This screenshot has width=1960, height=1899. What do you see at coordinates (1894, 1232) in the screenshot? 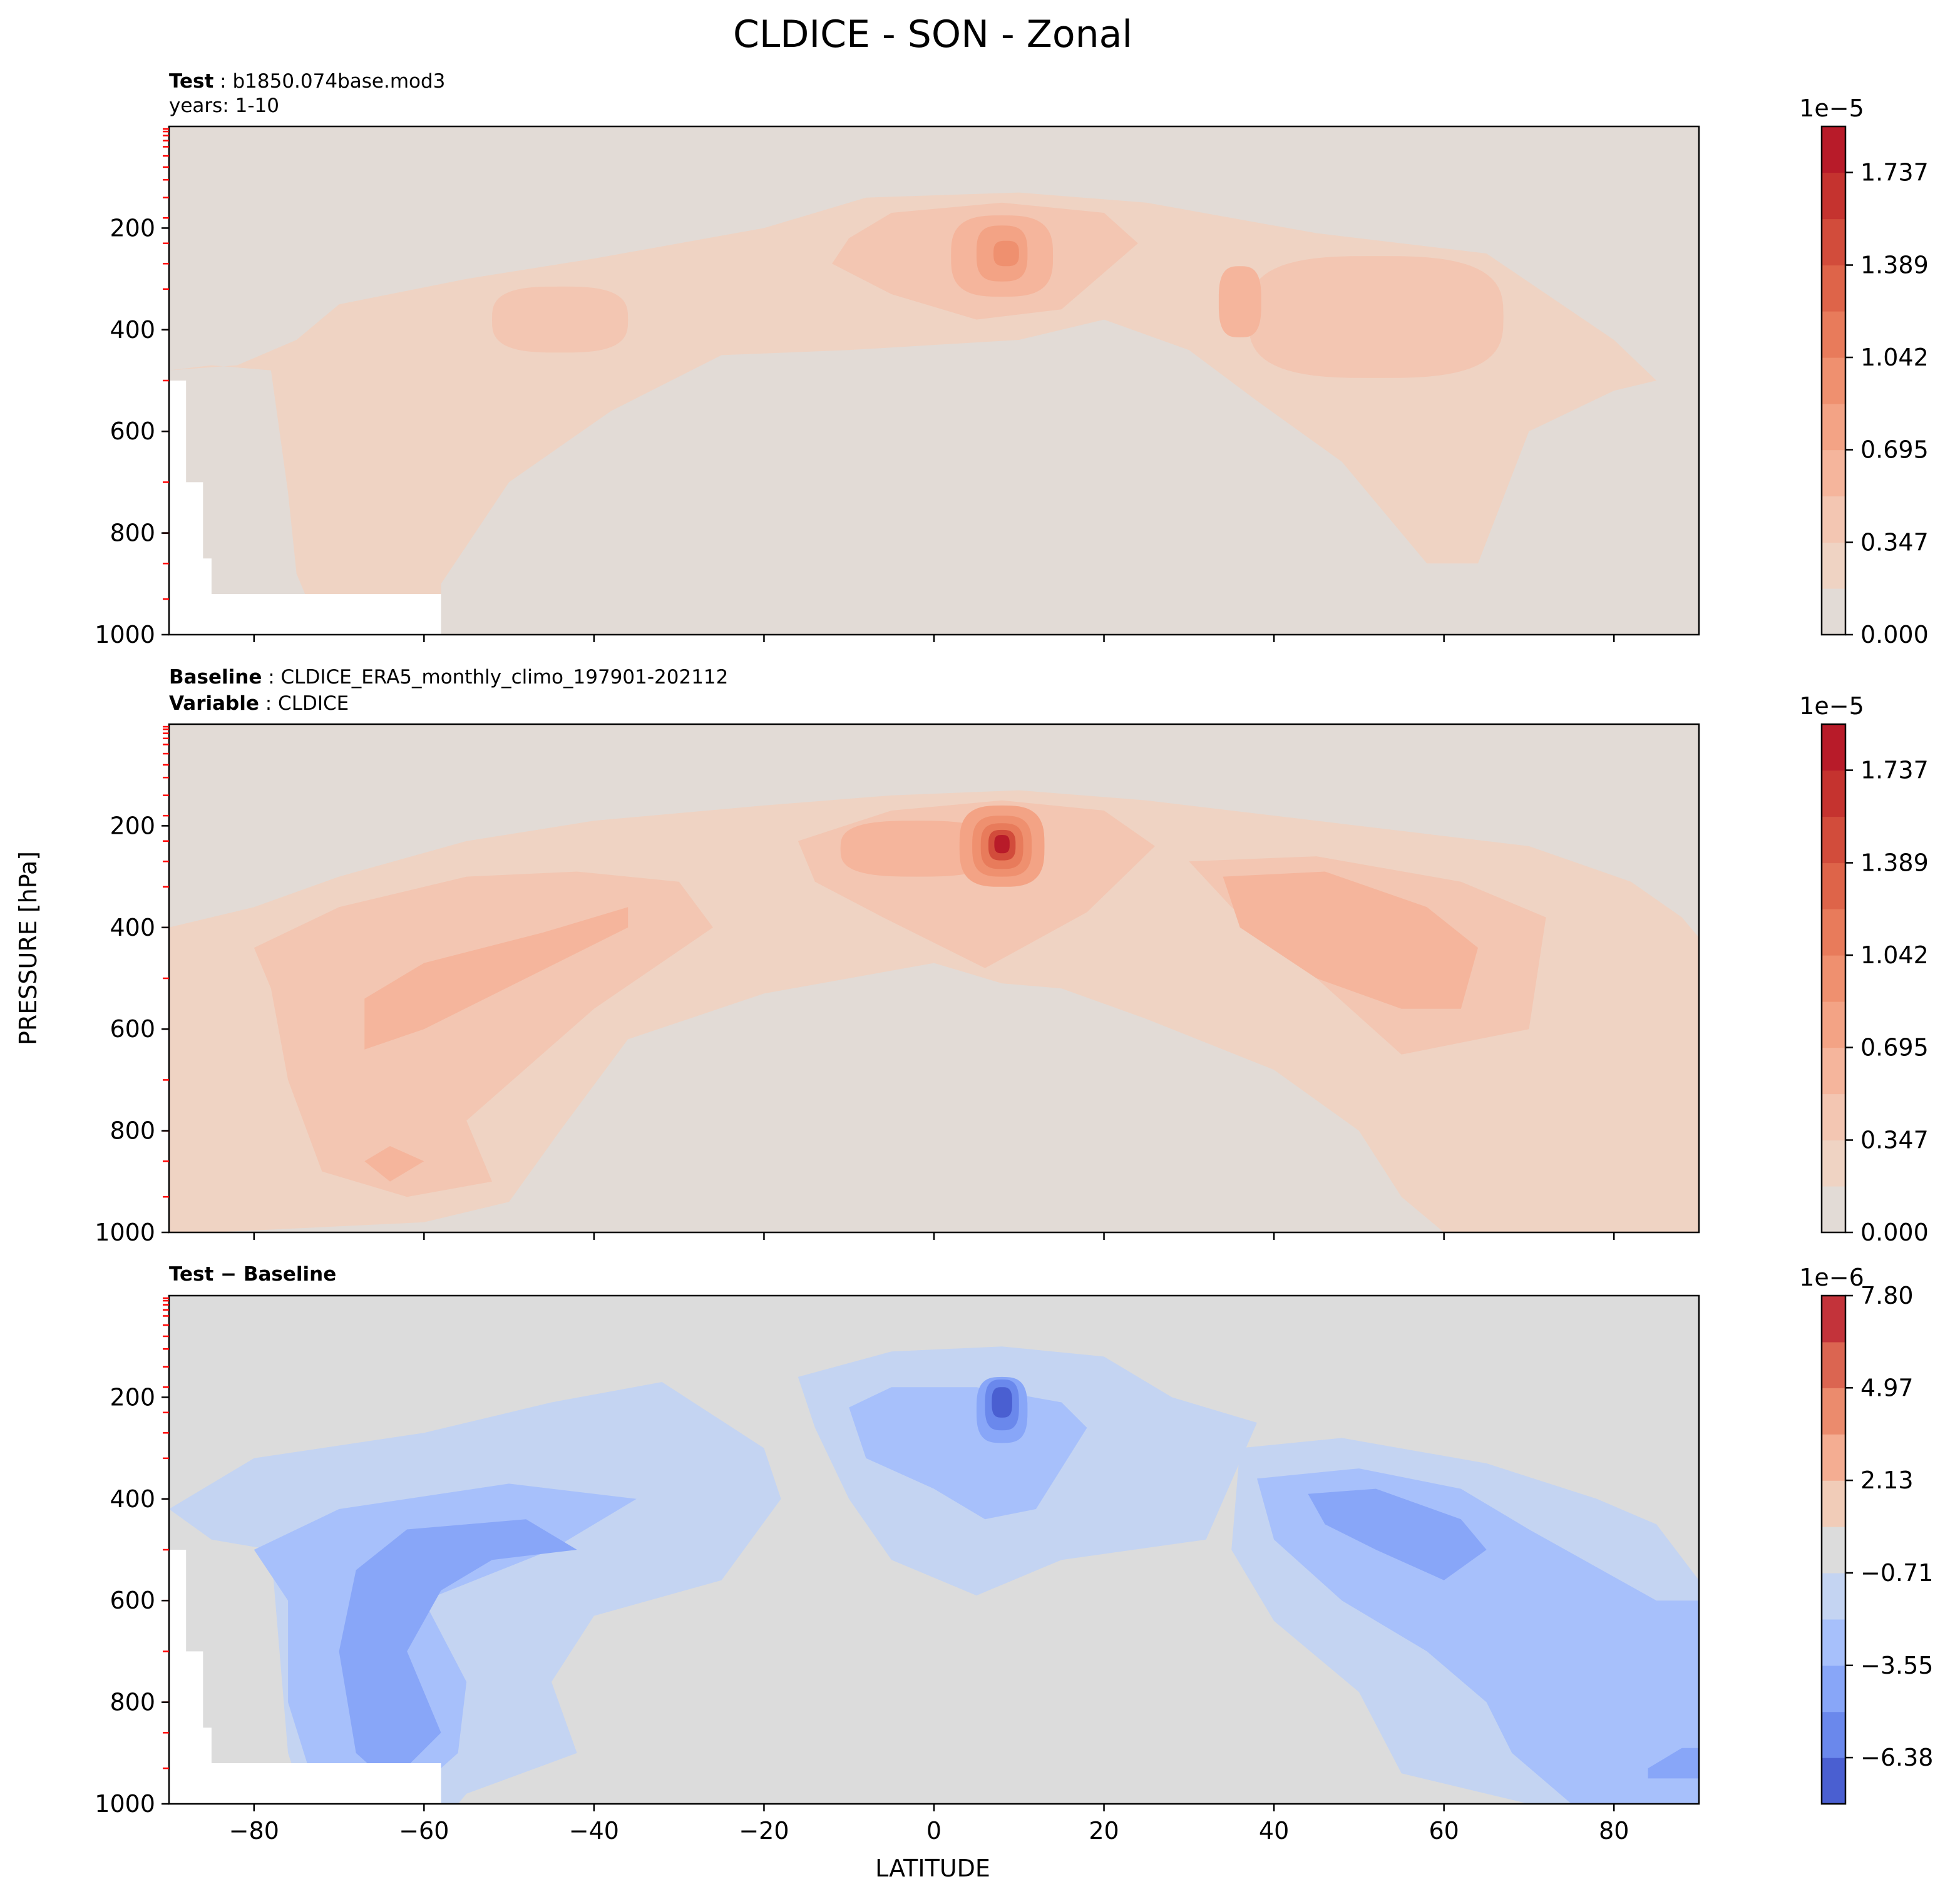
I see `baseline-colorbar-tick-label: 0.000` at bounding box center [1894, 1232].